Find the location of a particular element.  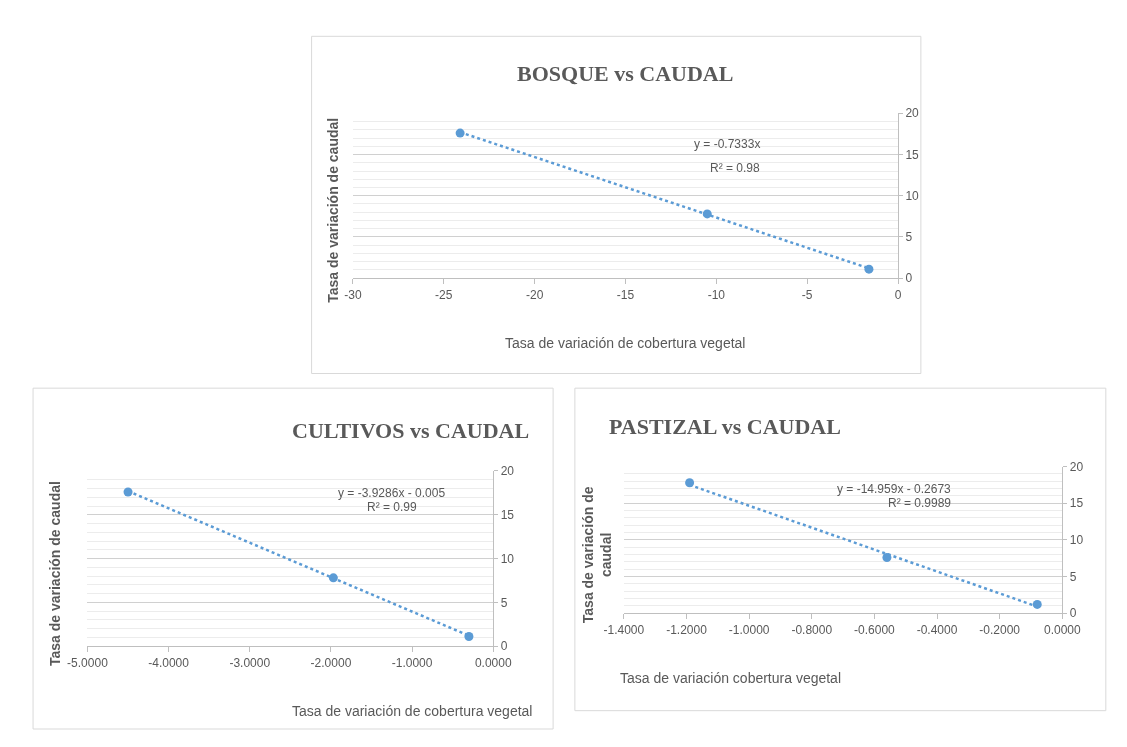

annotation: y = -0.7333x is located at coordinates (727, 144).